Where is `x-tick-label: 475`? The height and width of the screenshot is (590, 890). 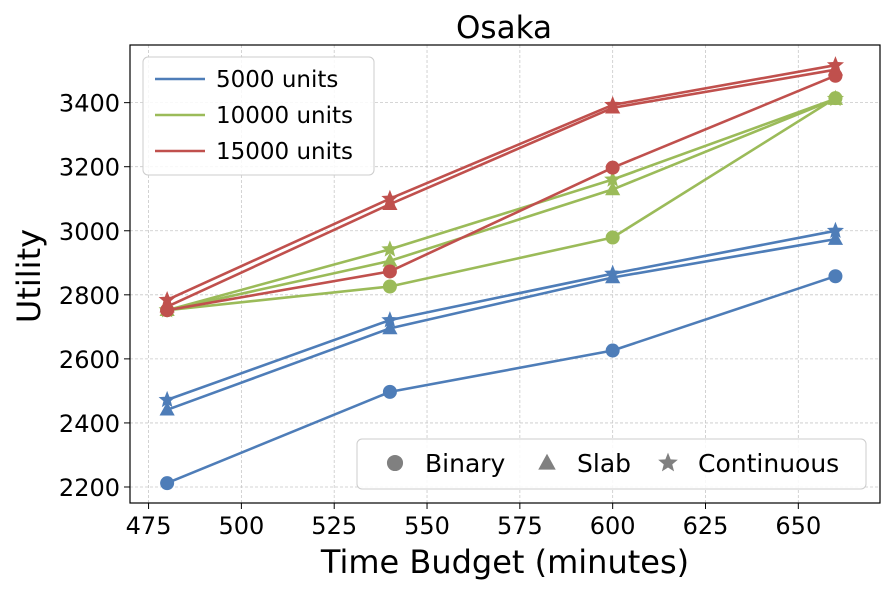 x-tick-label: 475 is located at coordinates (149, 526).